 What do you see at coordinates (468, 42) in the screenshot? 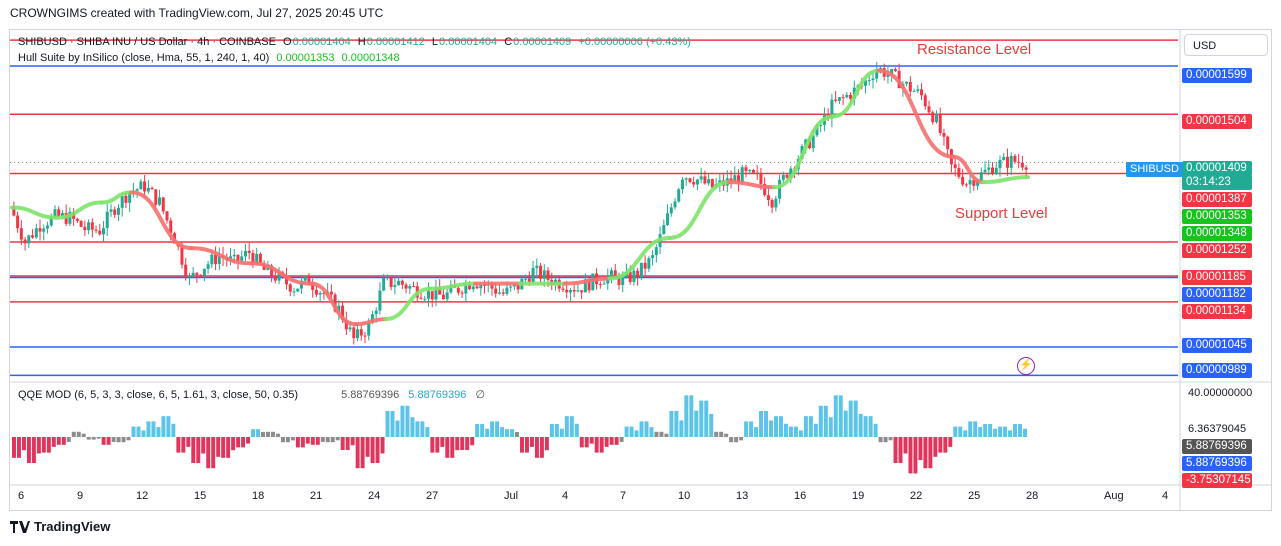
I see `low-value: 0.00001404` at bounding box center [468, 42].